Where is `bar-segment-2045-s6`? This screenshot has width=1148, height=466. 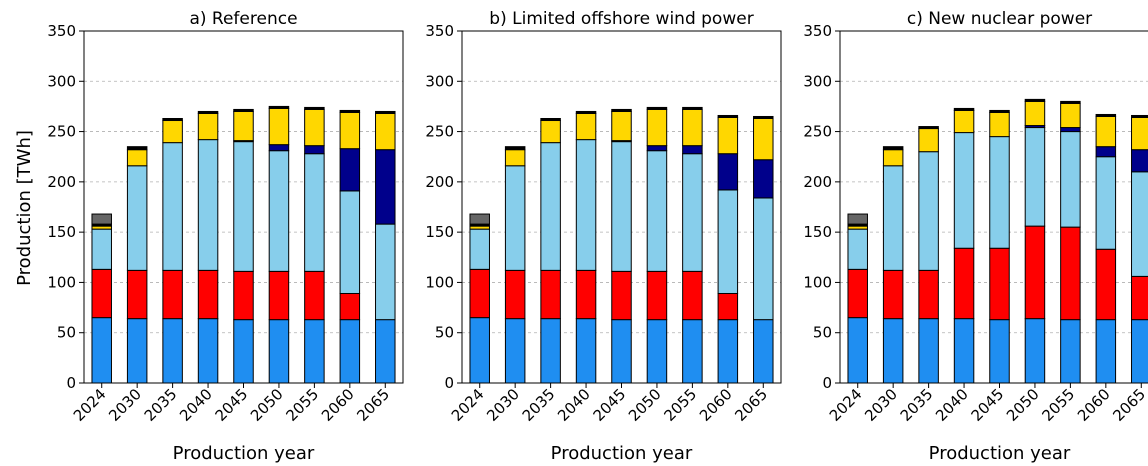 bar-segment-2045-s6 is located at coordinates (243, 110).